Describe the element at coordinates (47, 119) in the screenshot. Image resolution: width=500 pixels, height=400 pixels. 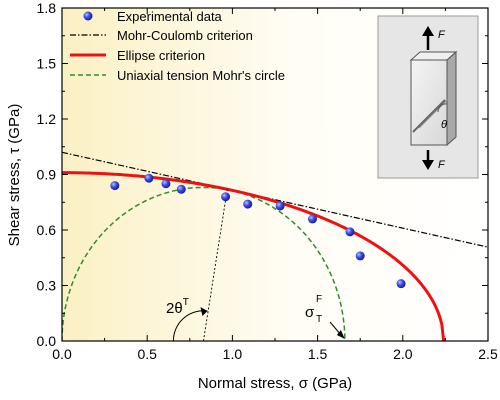
I see `y-tick-label: 1.2` at that location.